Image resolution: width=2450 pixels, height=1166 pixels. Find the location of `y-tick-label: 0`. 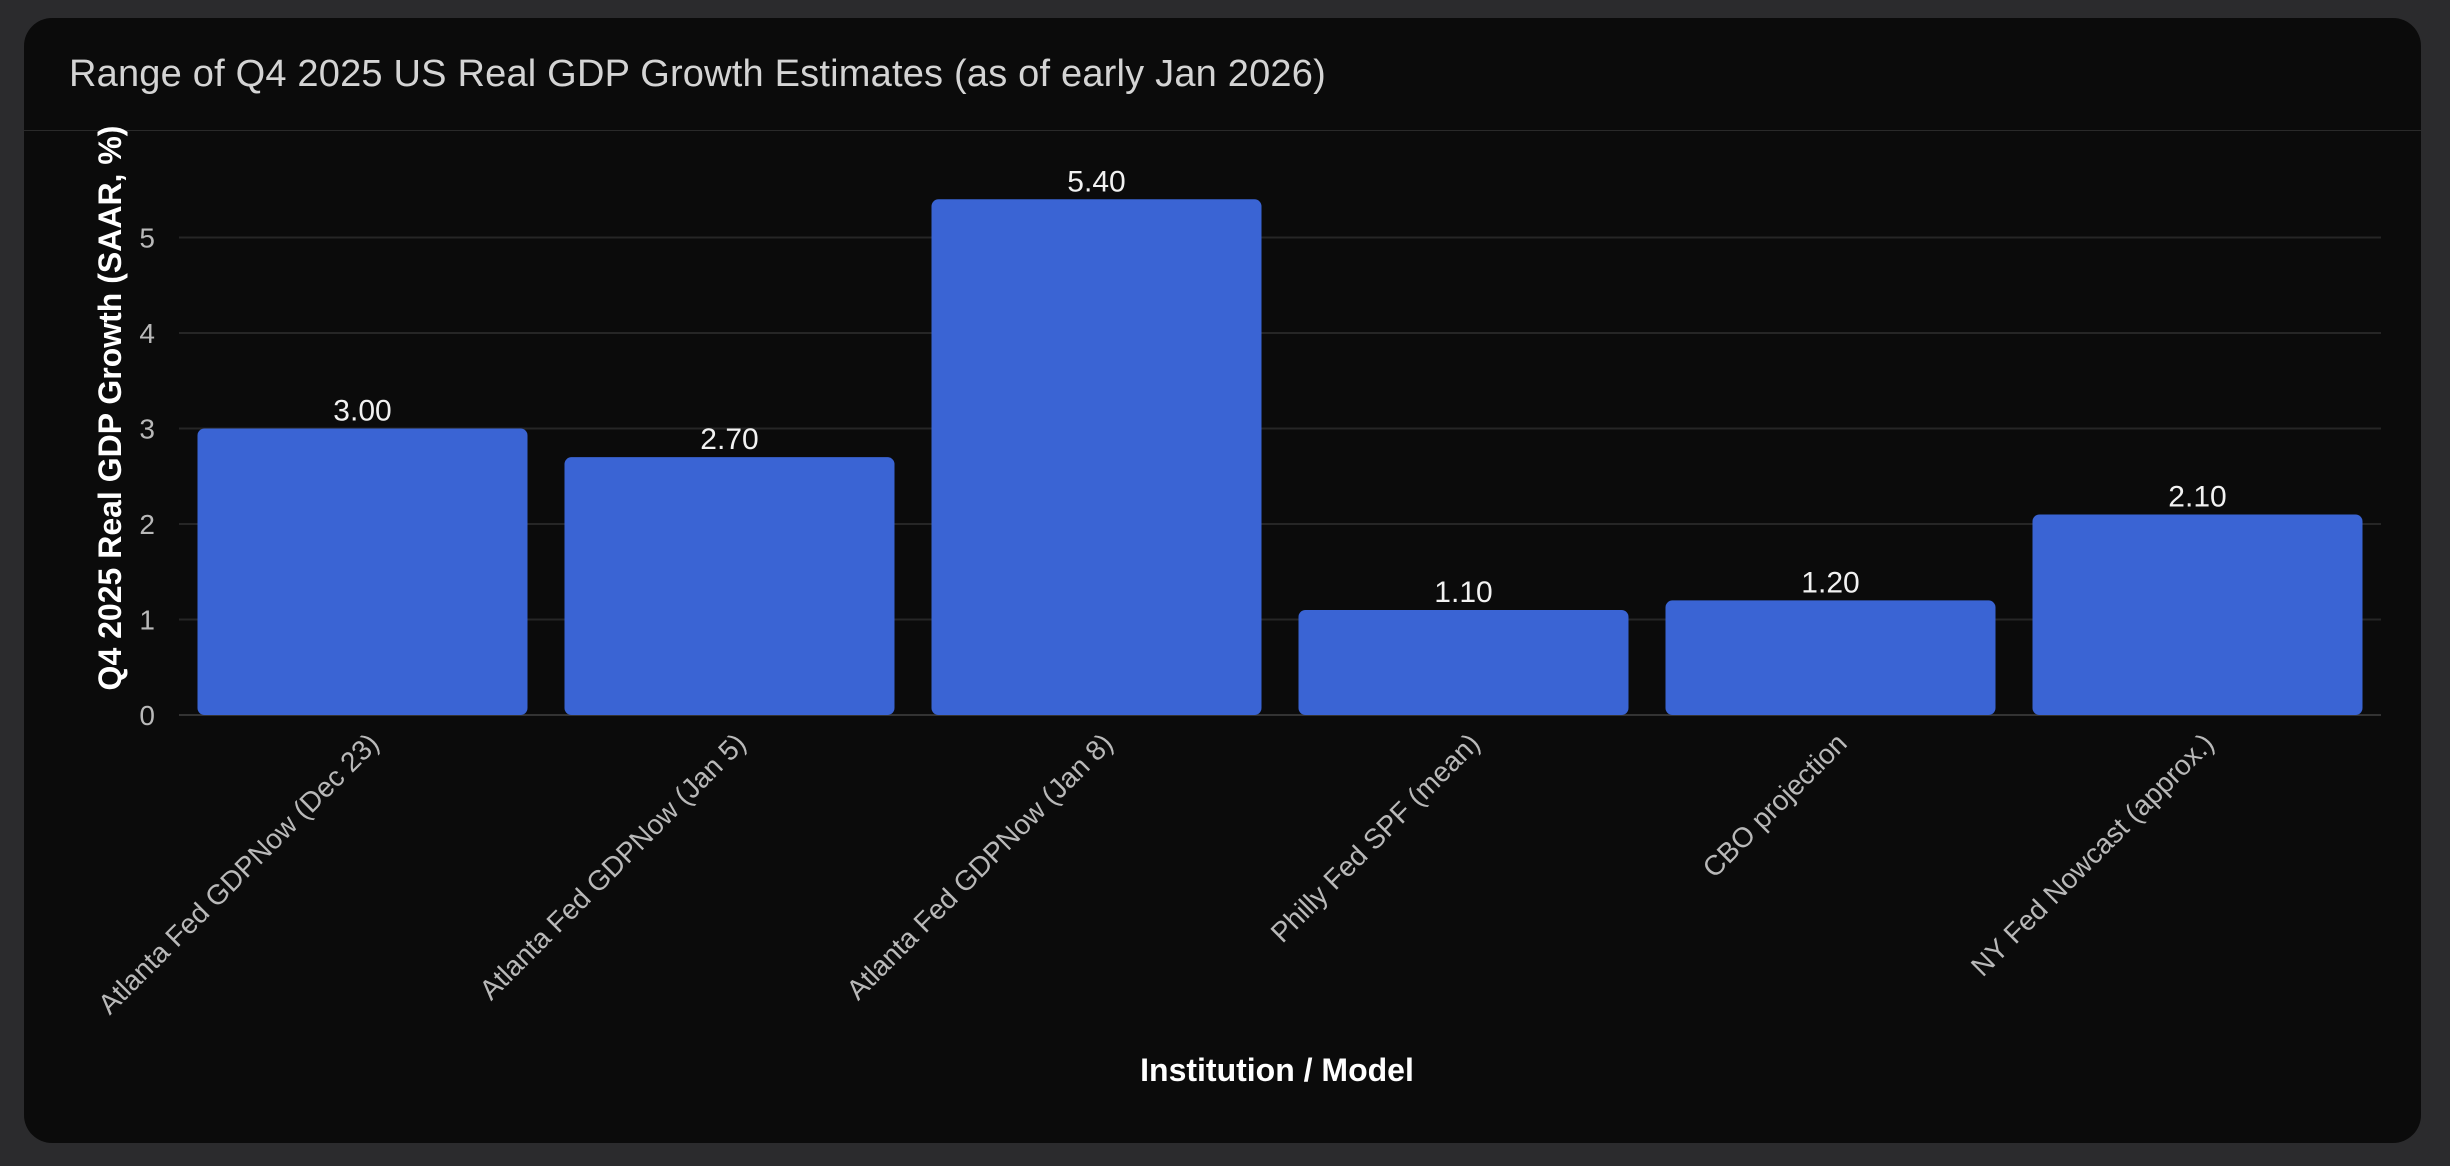

y-tick-label: 0 is located at coordinates (147, 715).